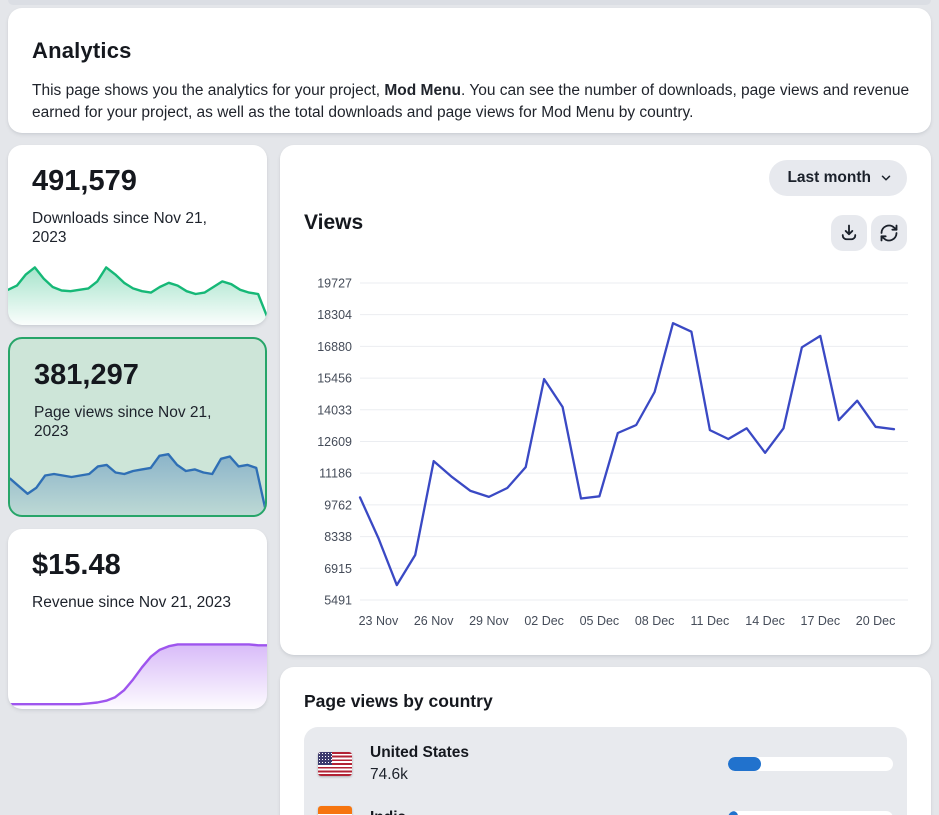  What do you see at coordinates (334, 284) in the screenshot?
I see `svg-text: 19727` at bounding box center [334, 284].